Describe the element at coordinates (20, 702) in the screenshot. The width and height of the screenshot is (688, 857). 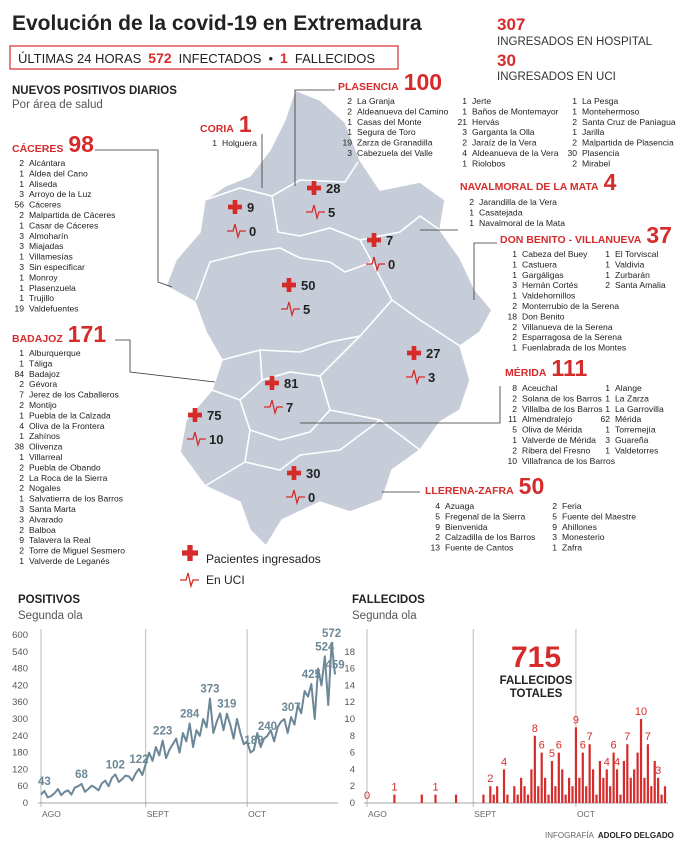
I see `y-tick-label: 360` at that location.